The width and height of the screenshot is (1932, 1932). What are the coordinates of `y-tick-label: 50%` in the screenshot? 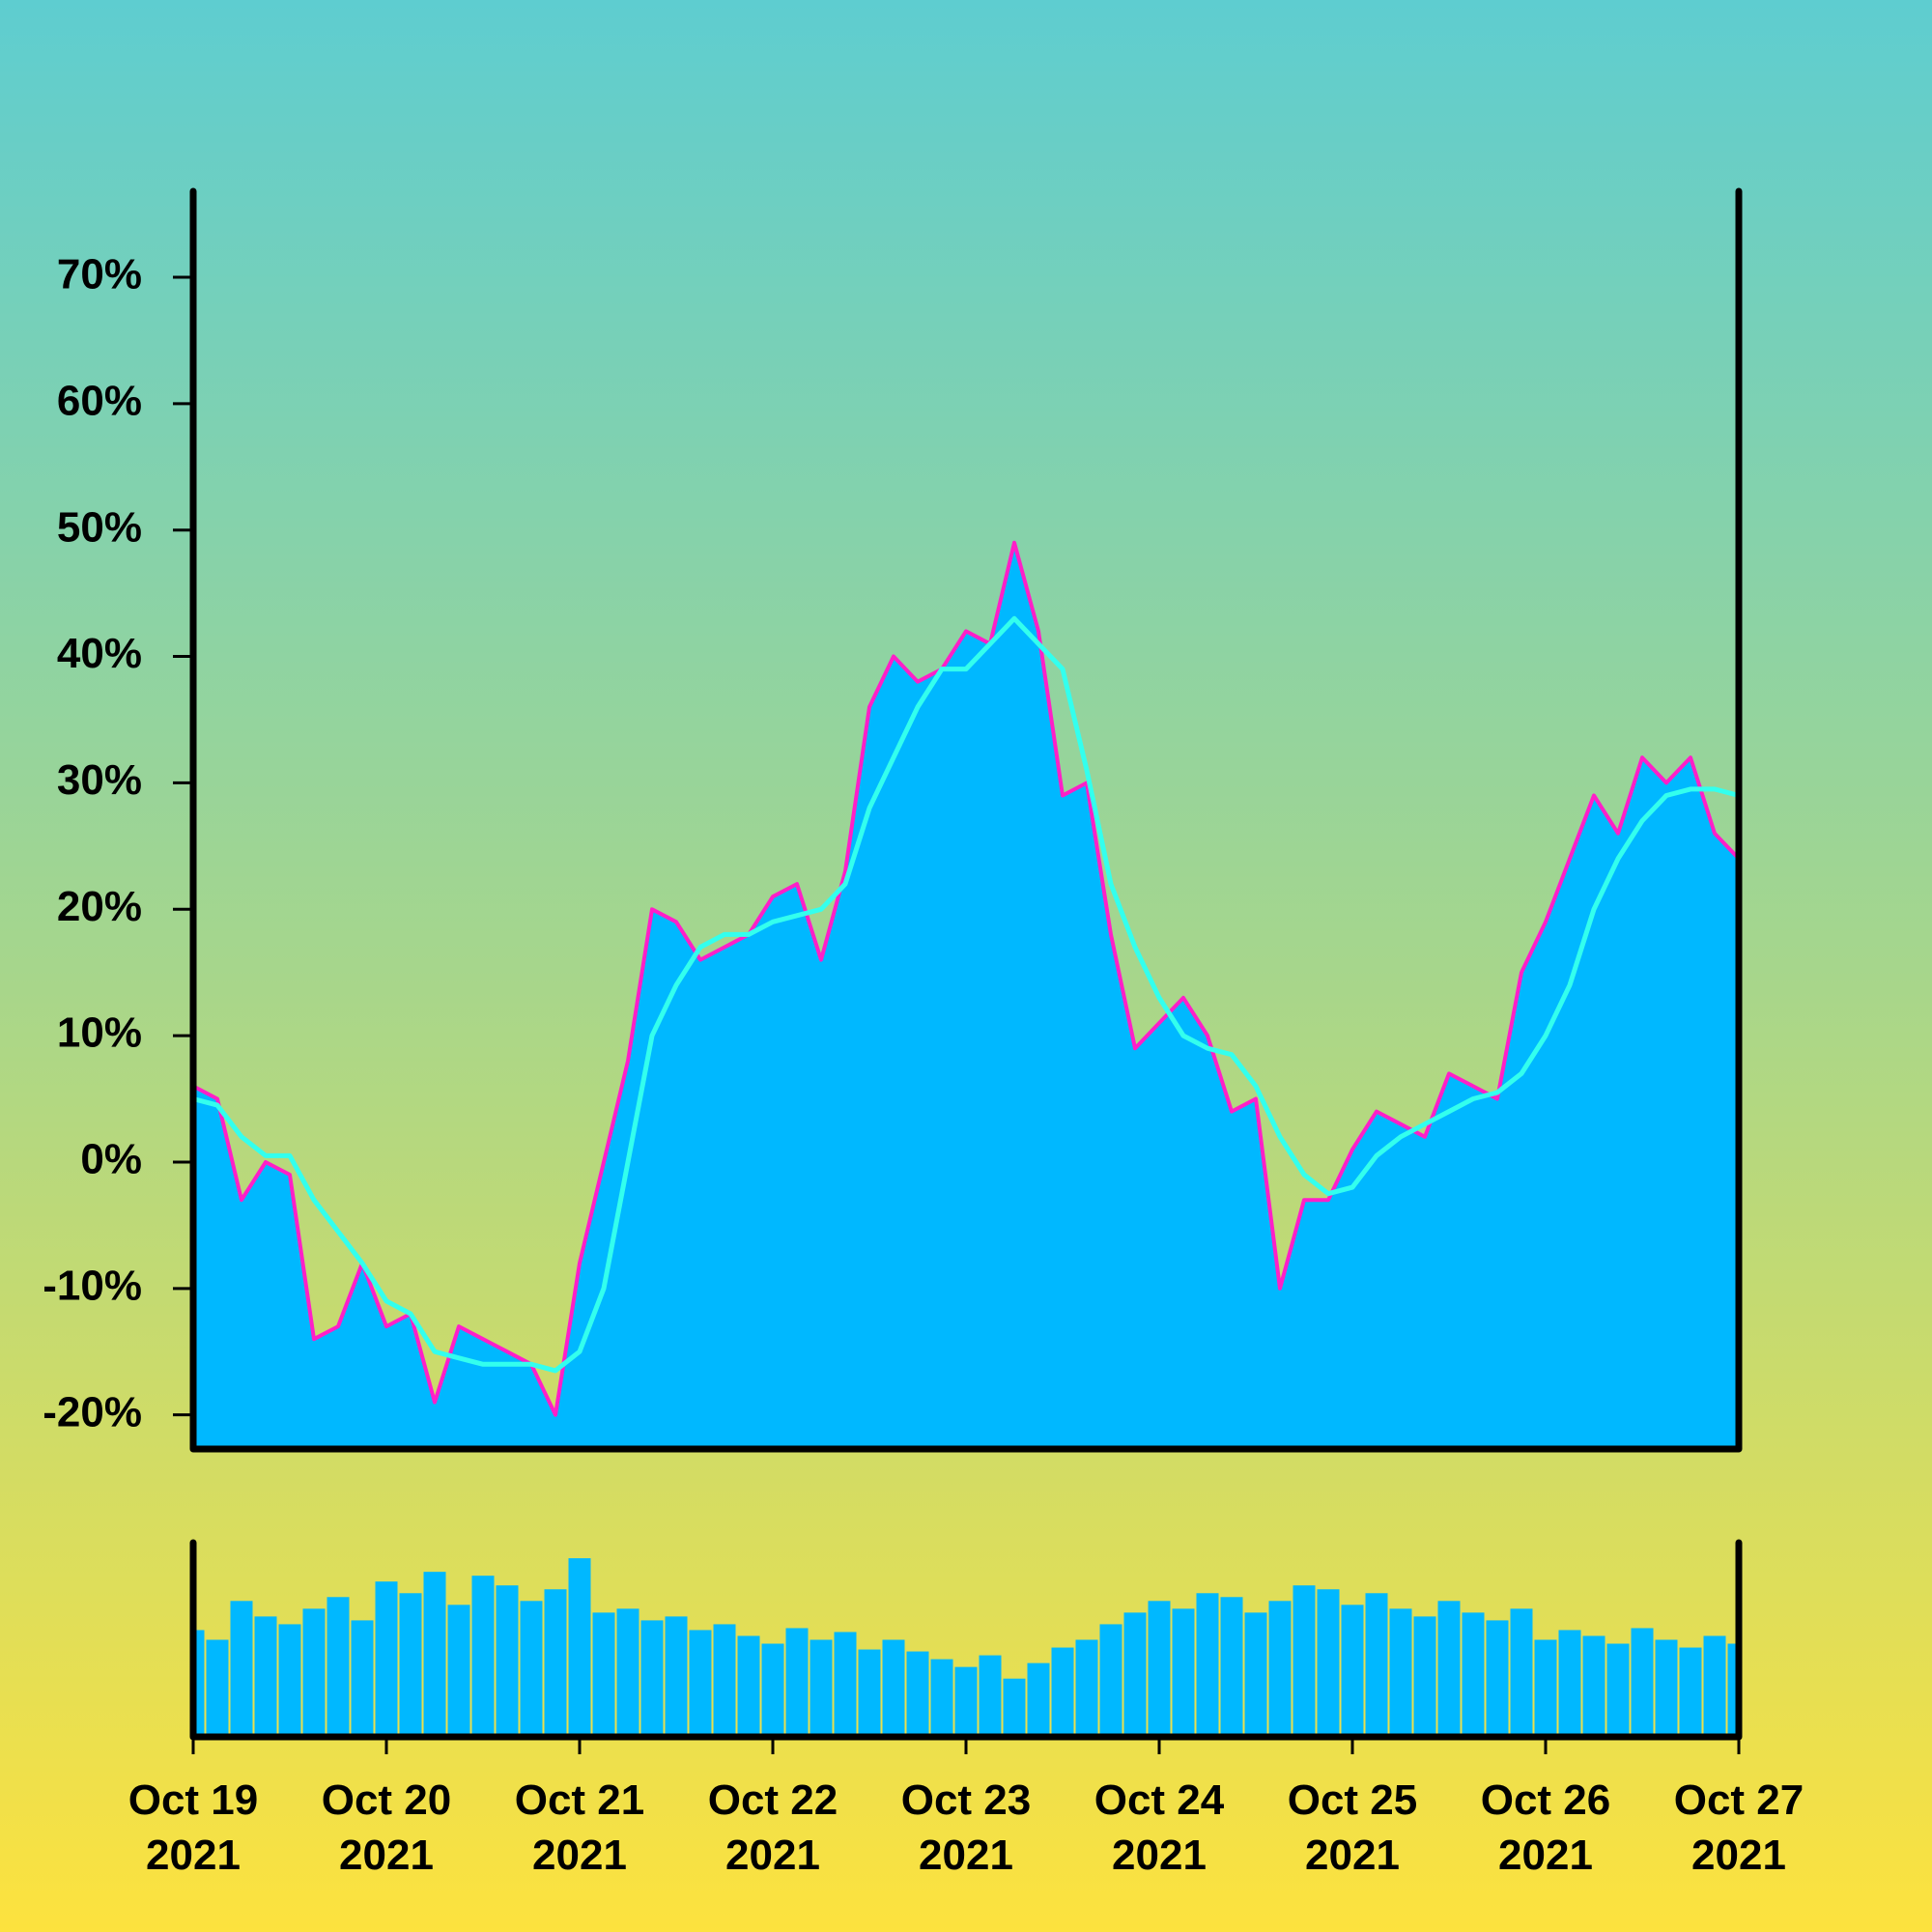 It's located at (99, 527).